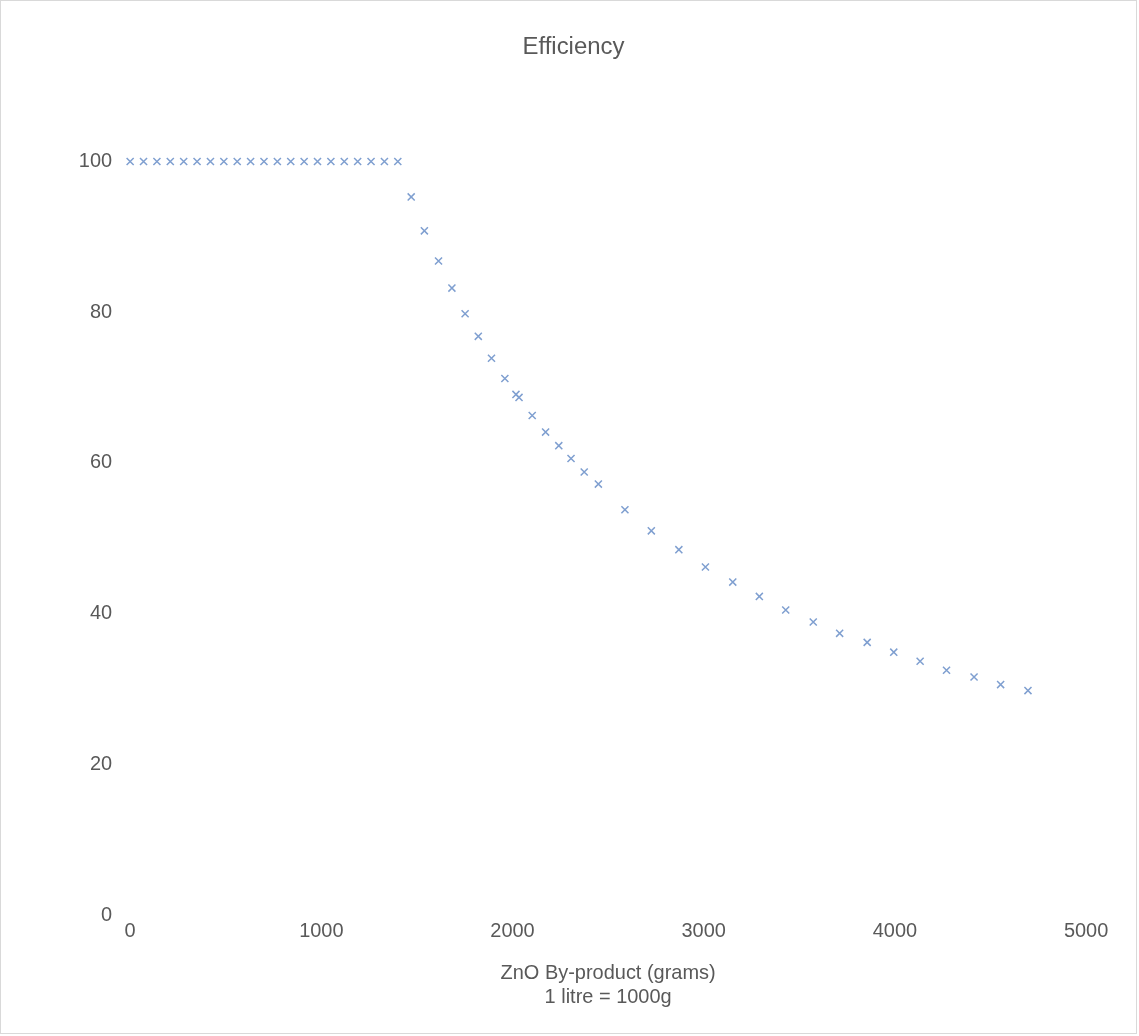  What do you see at coordinates (95, 160) in the screenshot?
I see `y-tick-label: 100` at bounding box center [95, 160].